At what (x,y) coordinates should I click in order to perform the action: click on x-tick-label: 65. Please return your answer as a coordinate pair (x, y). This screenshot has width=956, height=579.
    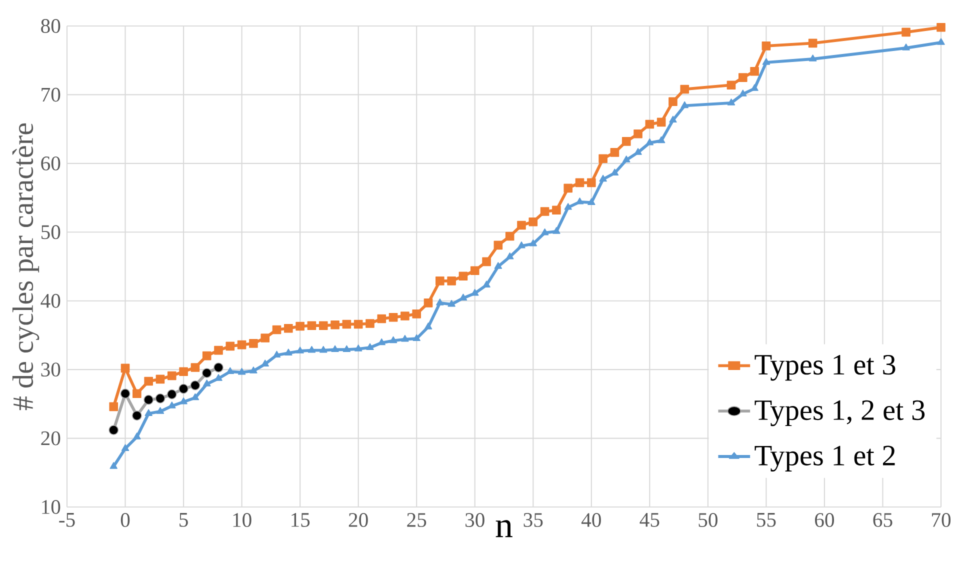
    Looking at the image, I should click on (882, 520).